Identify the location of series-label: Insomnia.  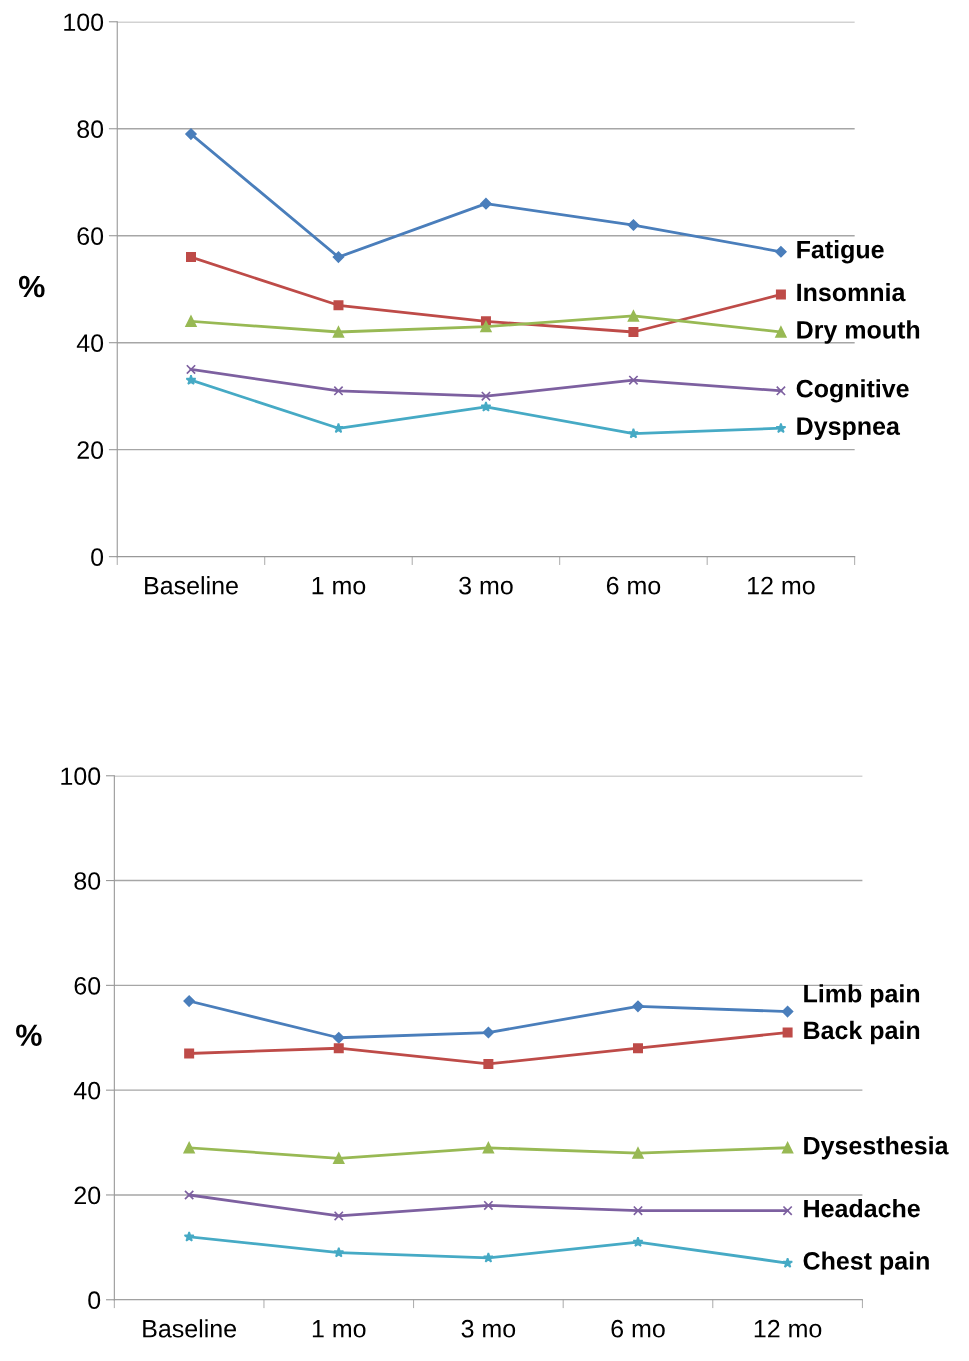
(851, 292).